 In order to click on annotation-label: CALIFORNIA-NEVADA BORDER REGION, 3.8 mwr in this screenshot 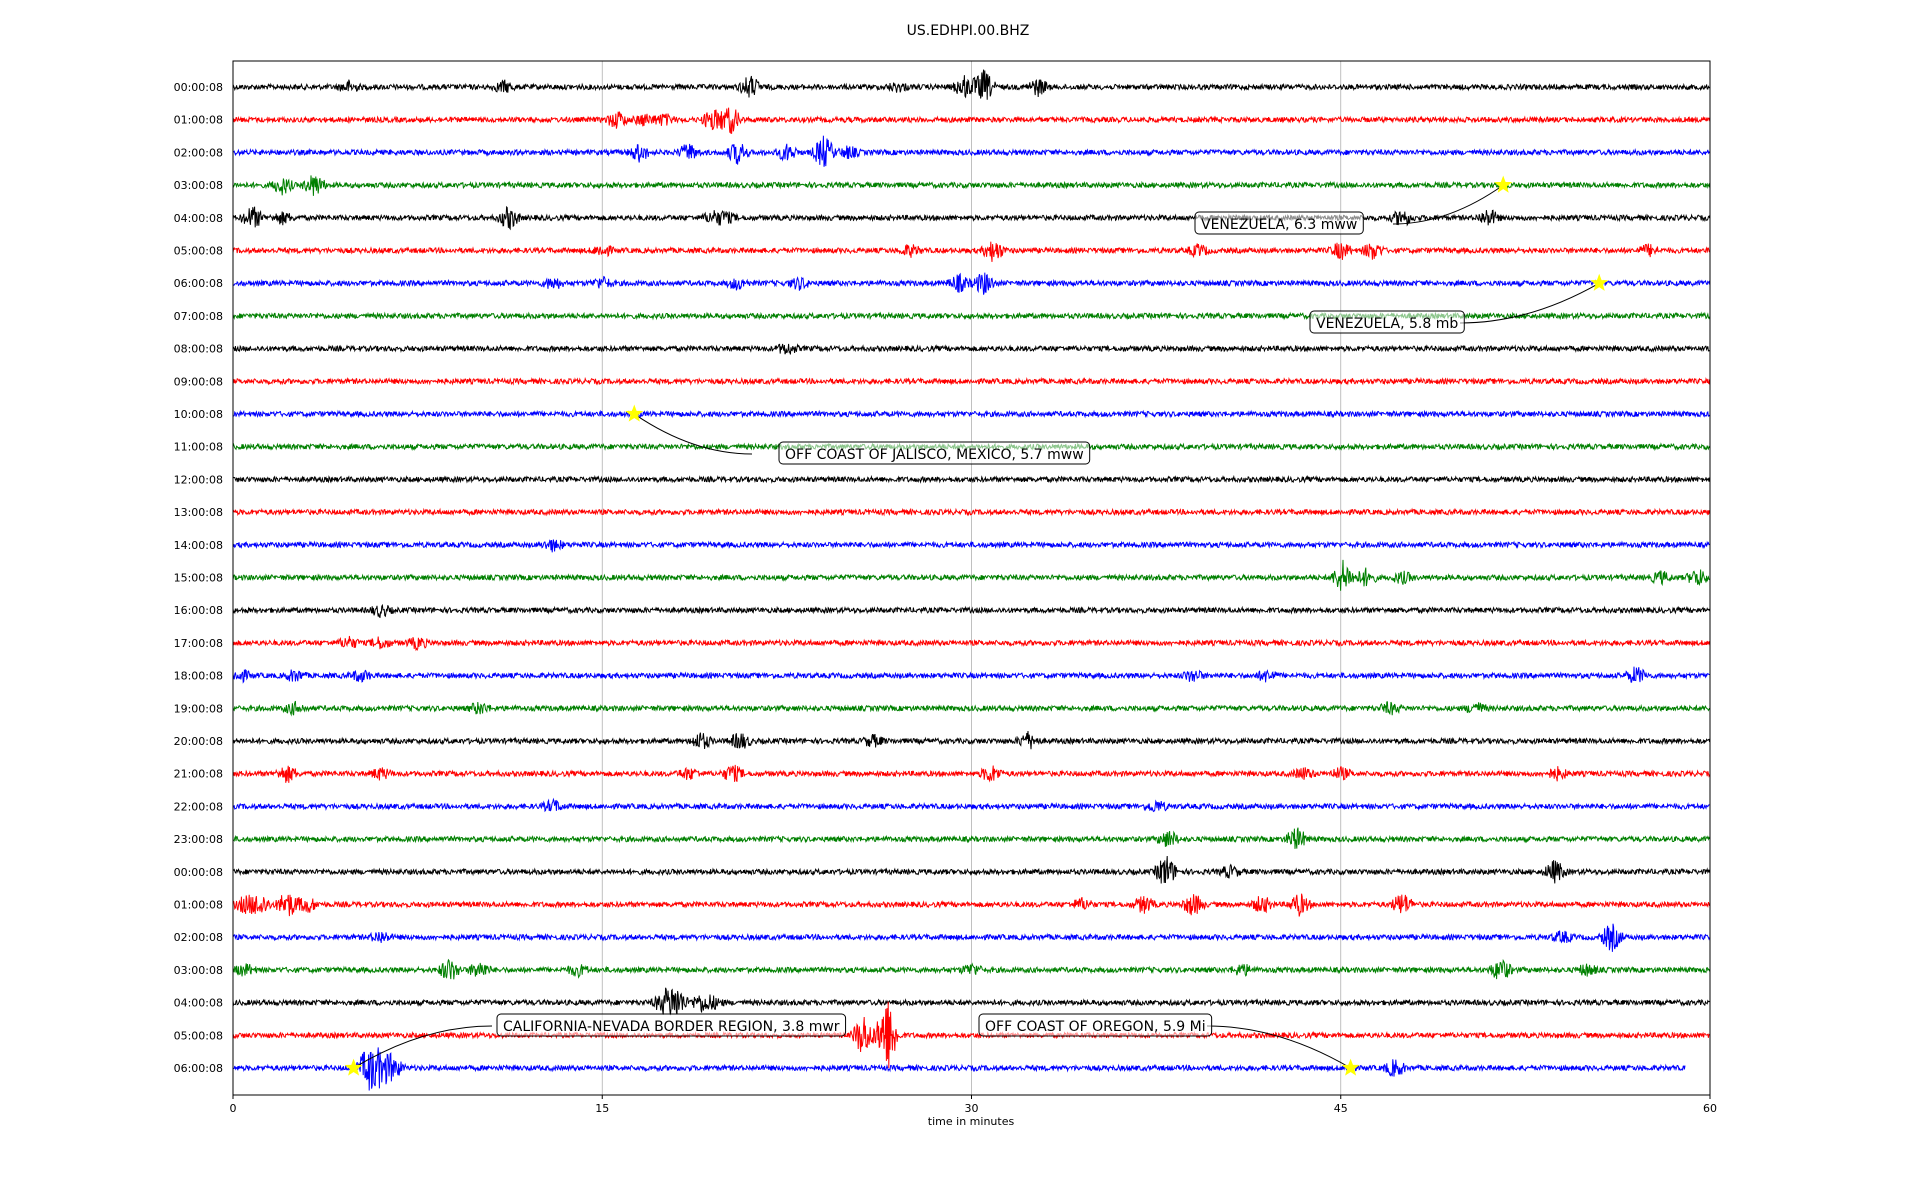, I will do `click(671, 1027)`.